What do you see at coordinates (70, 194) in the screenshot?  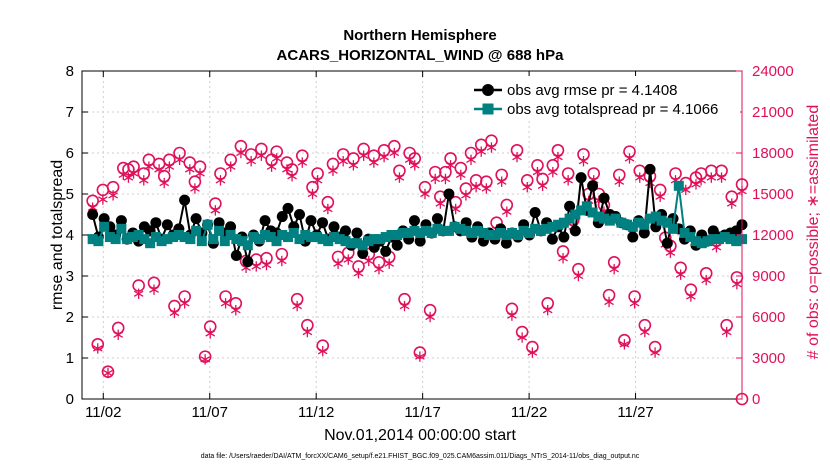 I see `y-tick-label: 5` at bounding box center [70, 194].